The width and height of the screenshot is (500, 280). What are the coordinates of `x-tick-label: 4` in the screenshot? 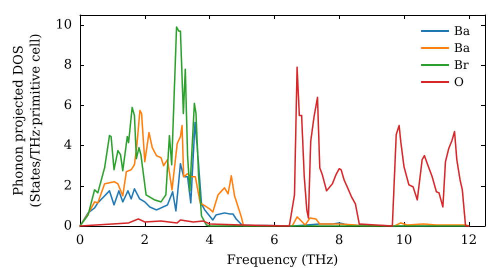 It's located at (209, 240).